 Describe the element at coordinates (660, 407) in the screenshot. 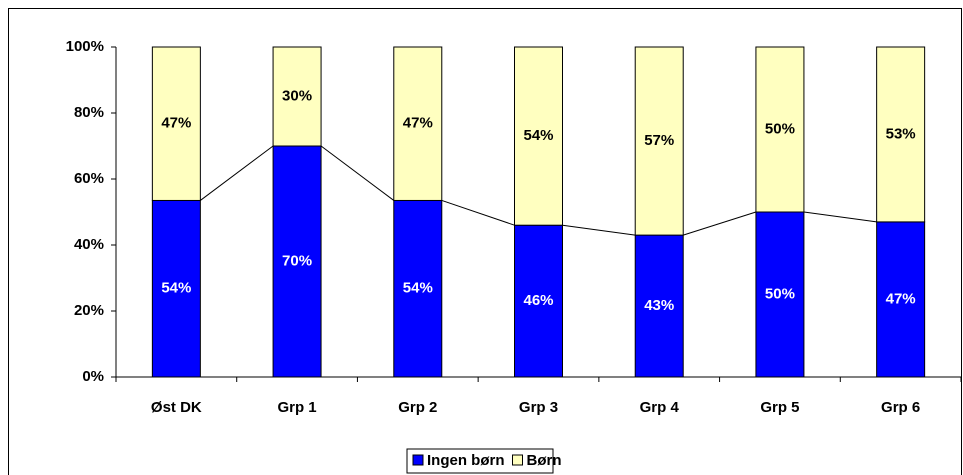

I see `x-tick-label: Grp 4` at that location.